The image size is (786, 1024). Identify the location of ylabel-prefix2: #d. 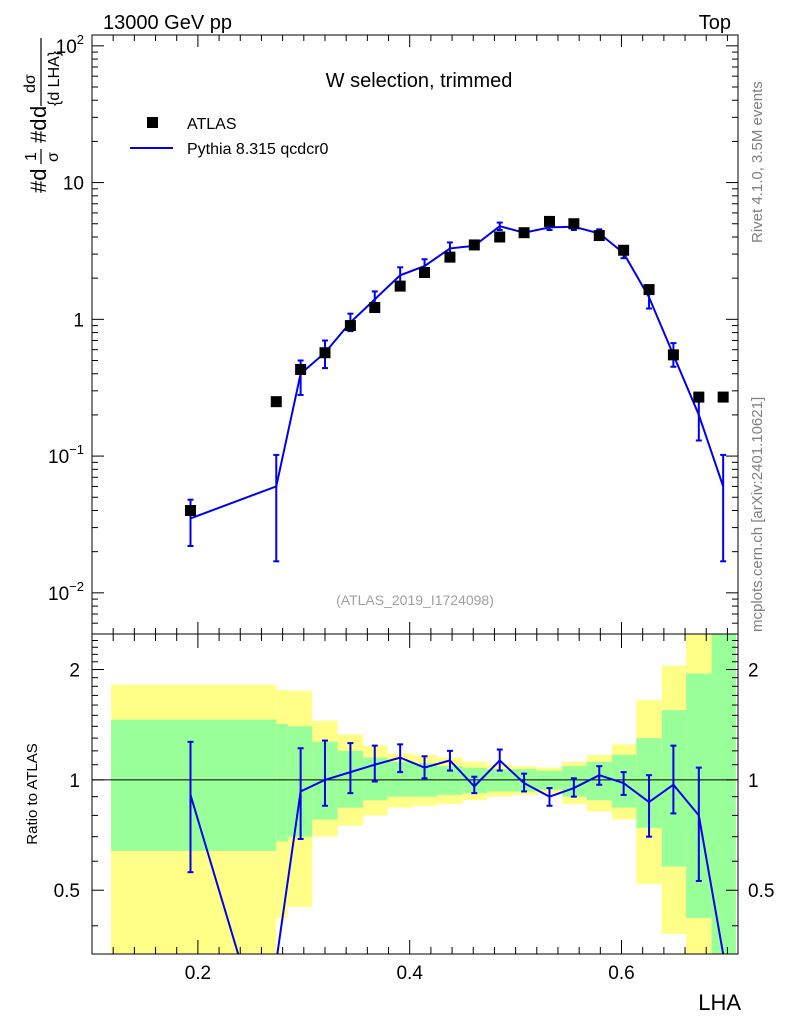
(38, 131).